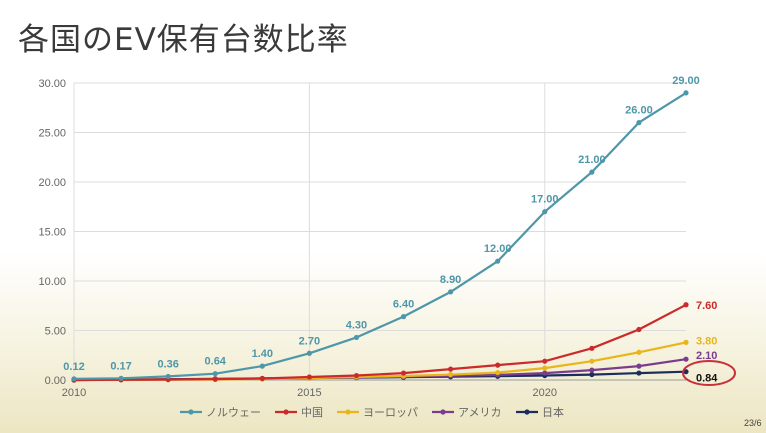 The width and height of the screenshot is (766, 433). What do you see at coordinates (545, 200) in the screenshot?
I see `data-label: 17.00` at bounding box center [545, 200].